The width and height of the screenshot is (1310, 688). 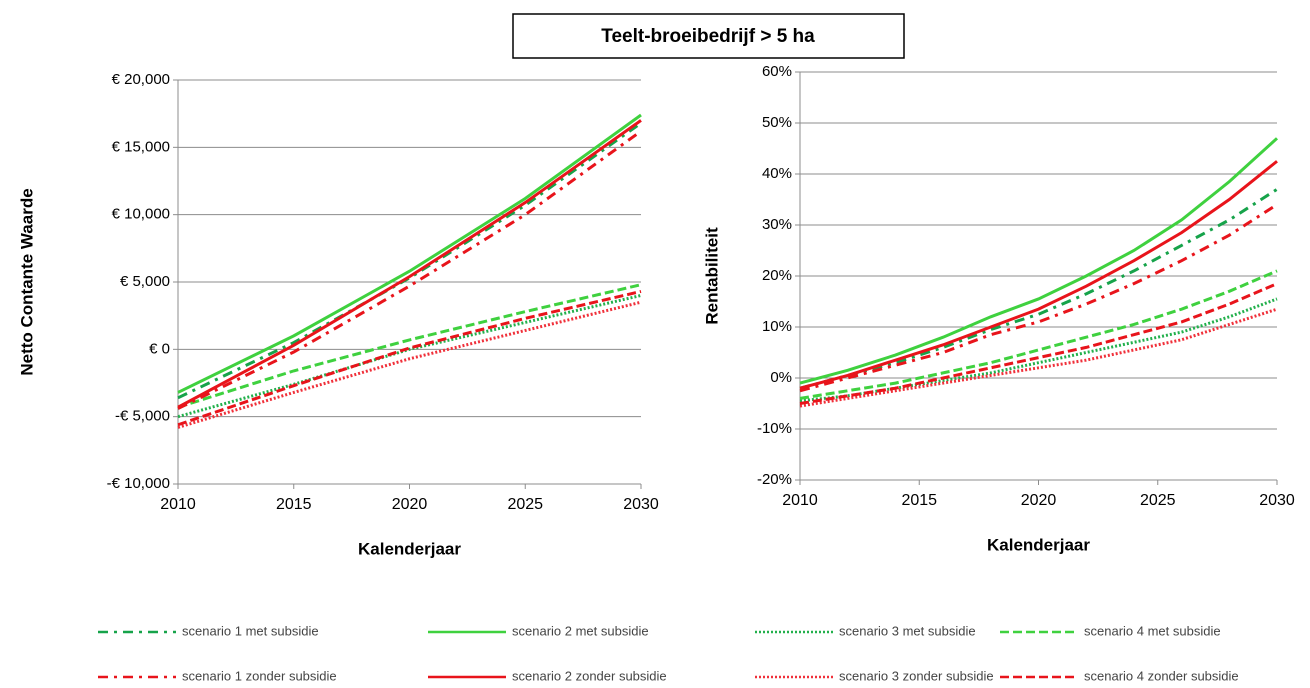 What do you see at coordinates (26, 281) in the screenshot?
I see `y-axis-label: Netto Contante Waarde` at bounding box center [26, 281].